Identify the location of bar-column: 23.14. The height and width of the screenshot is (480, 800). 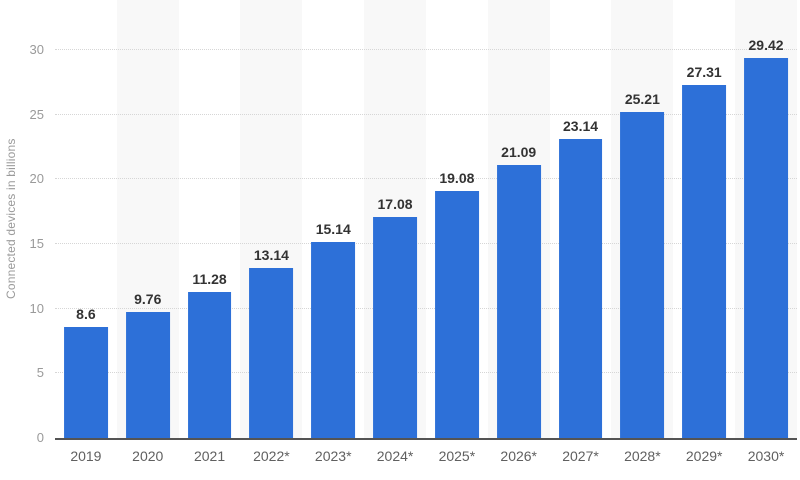
(581, 219).